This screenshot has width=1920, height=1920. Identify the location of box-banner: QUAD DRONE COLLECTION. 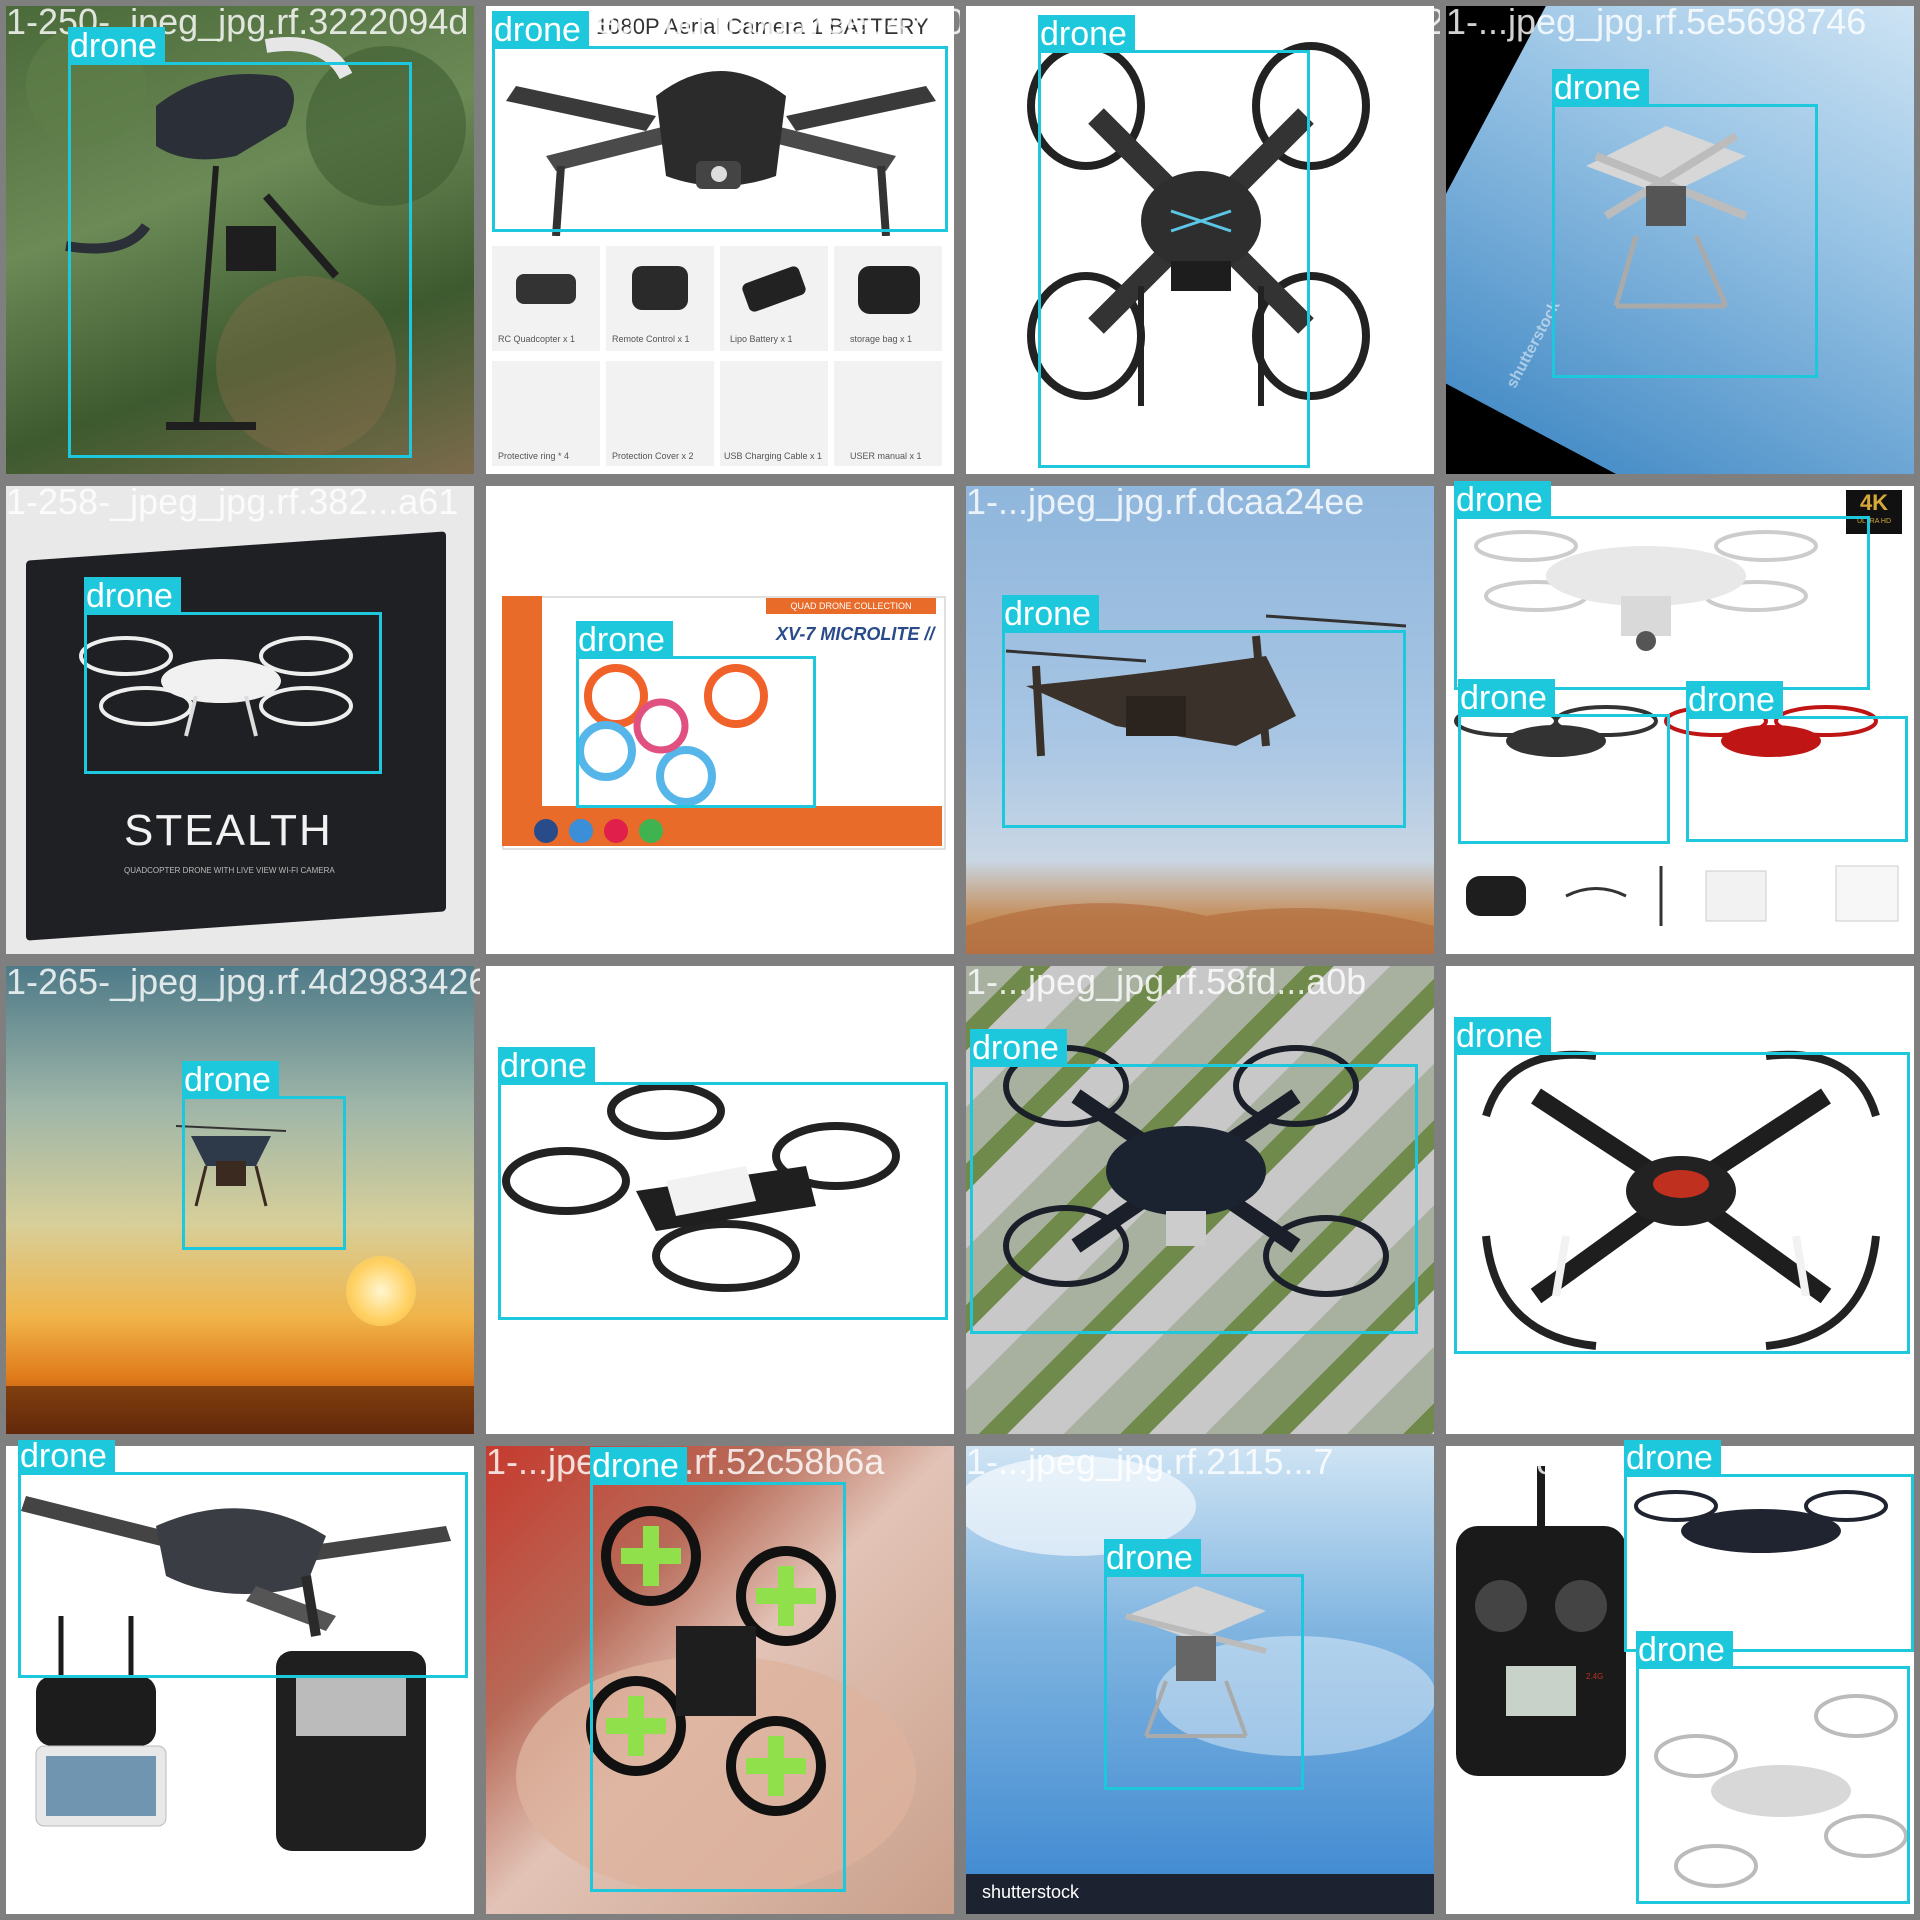
(851, 606).